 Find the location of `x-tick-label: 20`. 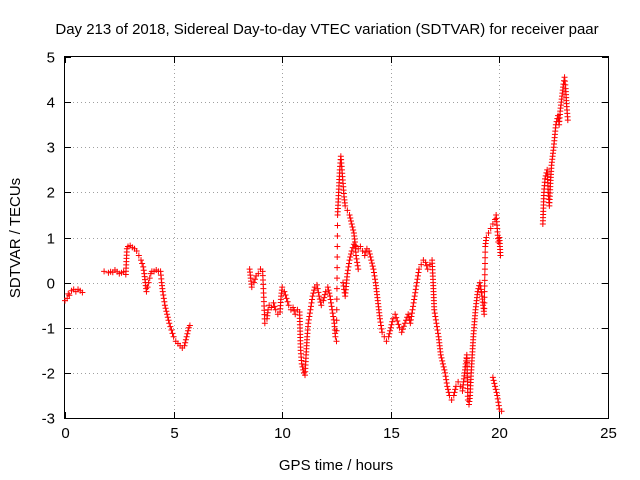

x-tick-label: 20 is located at coordinates (499, 433).